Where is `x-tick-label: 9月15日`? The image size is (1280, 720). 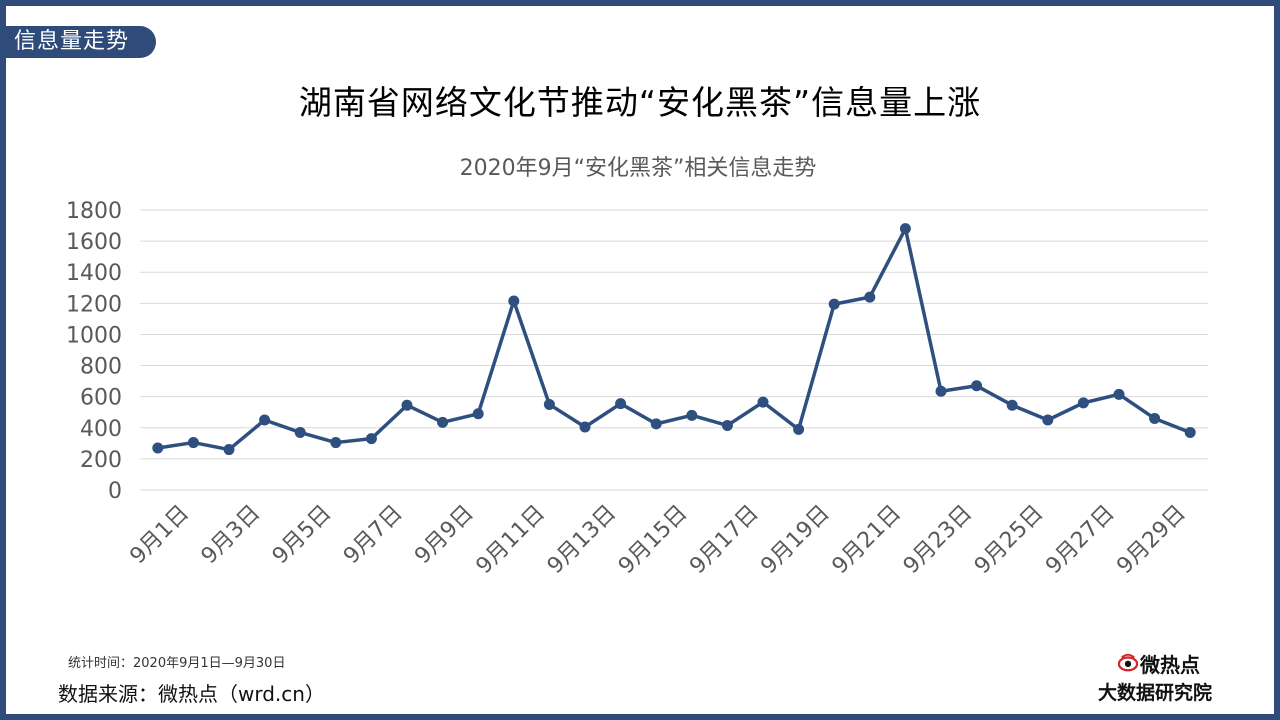
x-tick-label: 9月15日 is located at coordinates (653, 540).